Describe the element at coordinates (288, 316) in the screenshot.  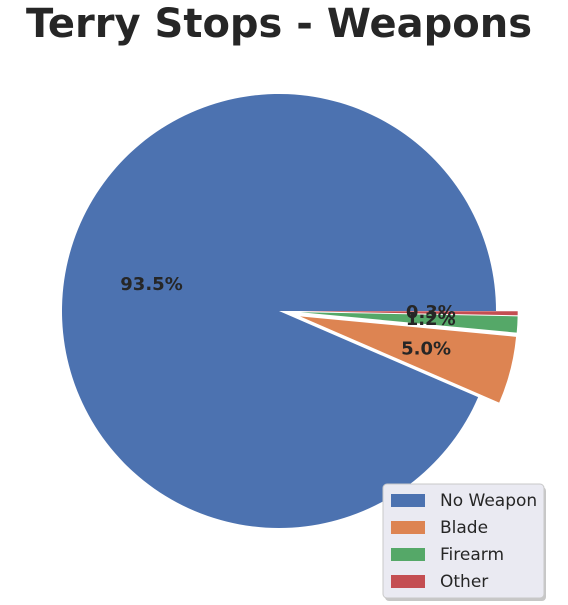
I see `pie-labels: 93.5% 5.0% 1.2%0.3%` at that location.